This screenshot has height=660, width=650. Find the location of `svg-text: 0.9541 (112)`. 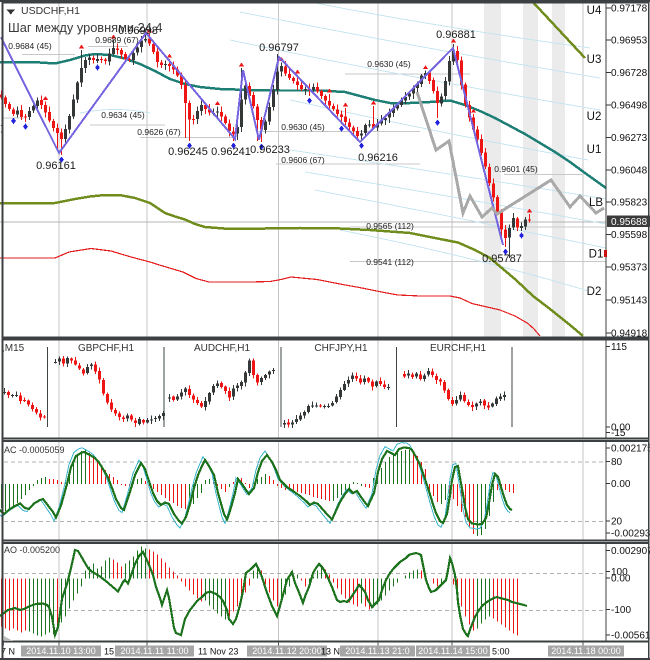

svg-text: 0.9541 (112) is located at coordinates (390, 262).